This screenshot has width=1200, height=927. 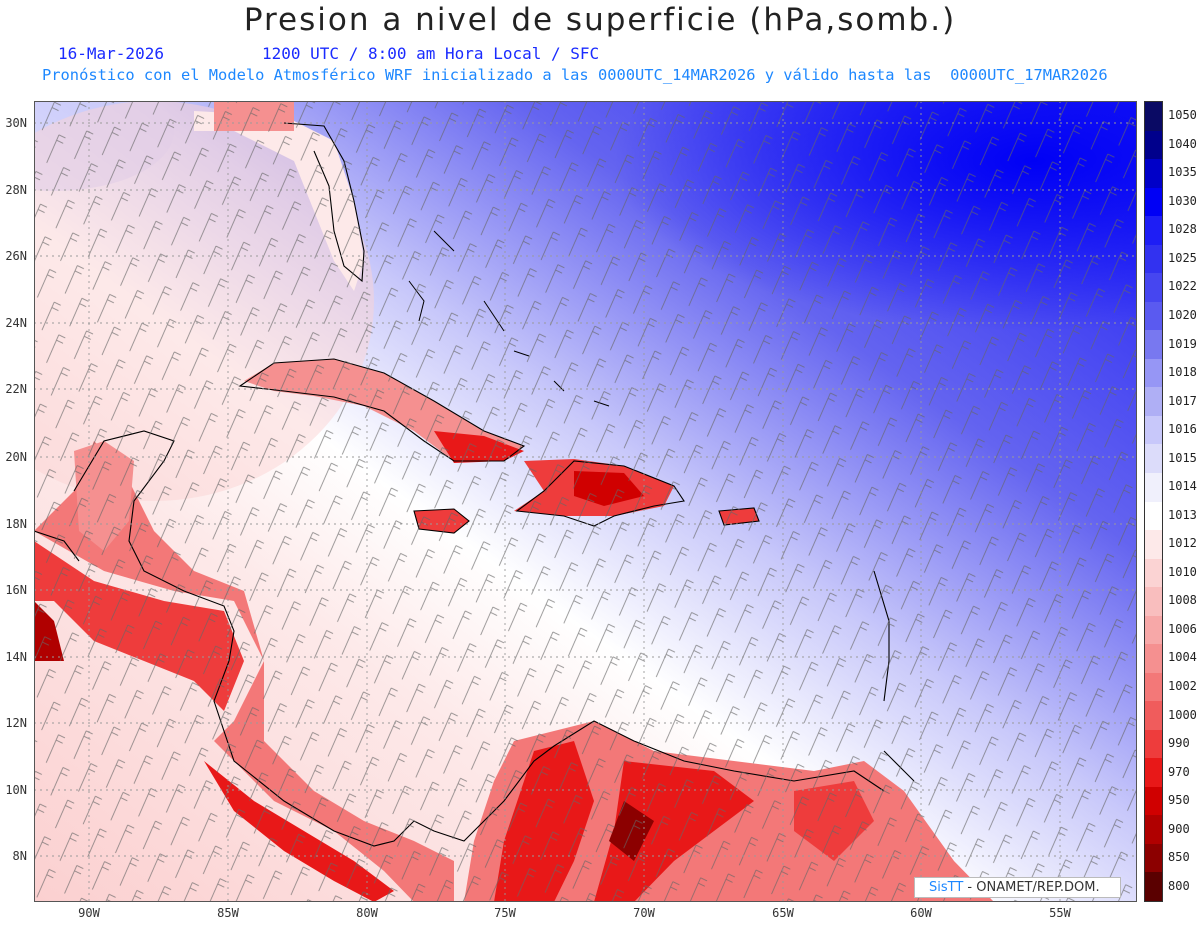 What do you see at coordinates (1182, 685) in the screenshot?
I see `colorbar-level-label: 1002` at bounding box center [1182, 685].